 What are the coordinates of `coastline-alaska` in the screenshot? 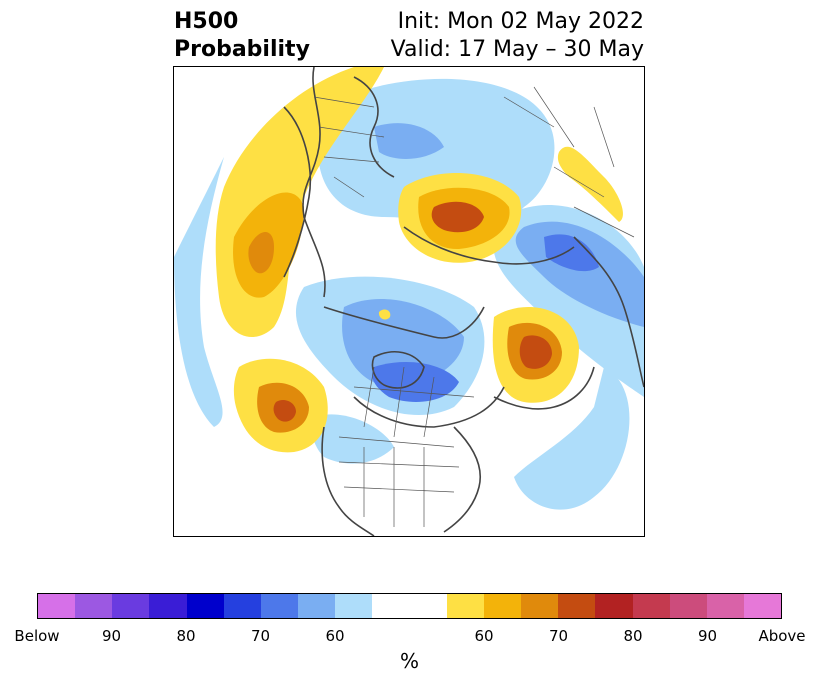 It's located at (544, 388).